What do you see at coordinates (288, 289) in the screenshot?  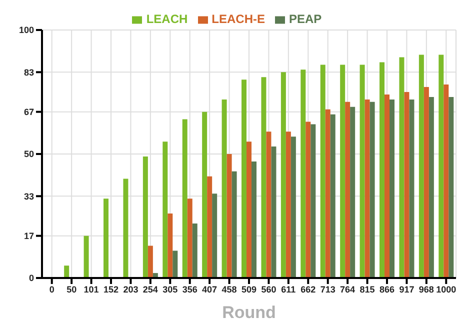 I see `x-tick-label: 611` at bounding box center [288, 289].